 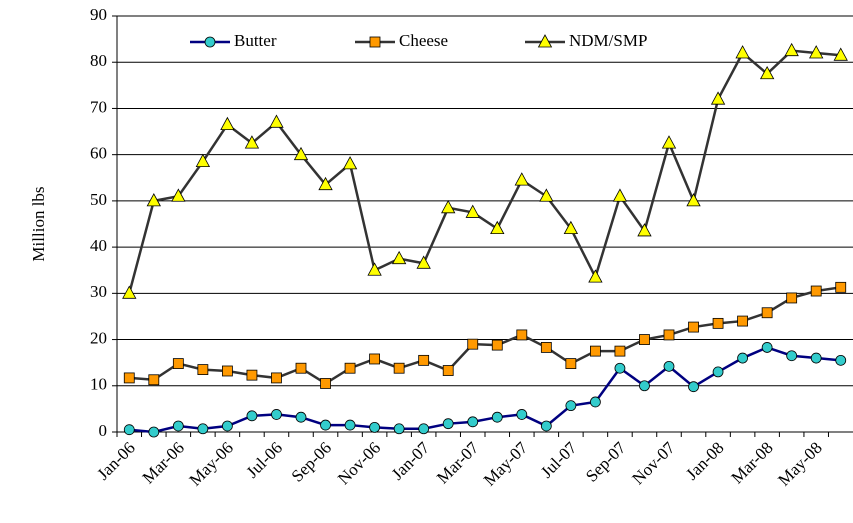 What do you see at coordinates (103, 430) in the screenshot?
I see `y-tick-label: 0` at bounding box center [103, 430].